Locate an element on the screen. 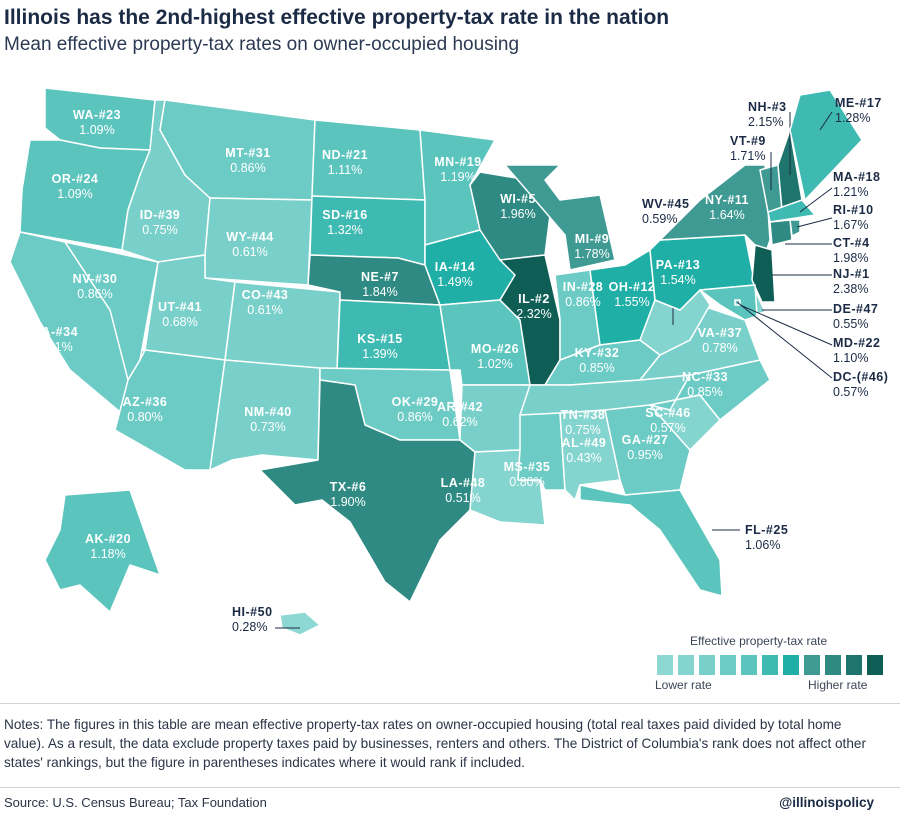  state-rank: WA-#23 is located at coordinates (97, 115).